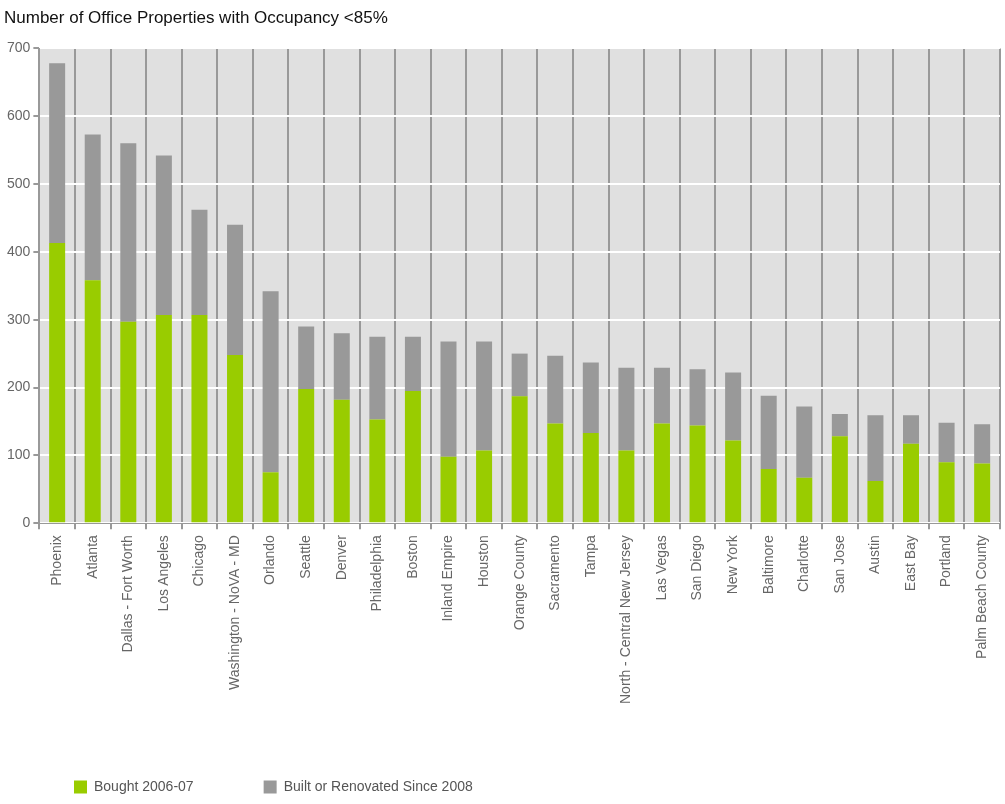 The image size is (1005, 804). Describe the element at coordinates (196, 17) in the screenshot. I see `chart-title: Number of Office Properties with Occupancy <85%` at that location.